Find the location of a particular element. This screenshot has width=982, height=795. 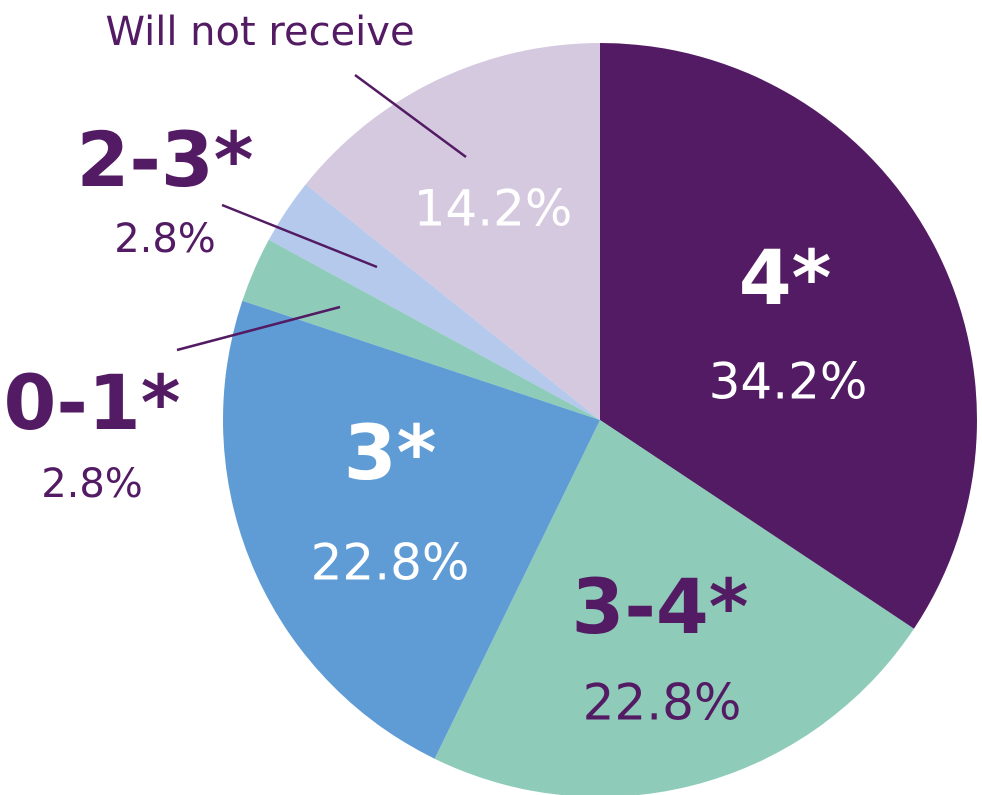

category-label: Will not receive is located at coordinates (259, 32).